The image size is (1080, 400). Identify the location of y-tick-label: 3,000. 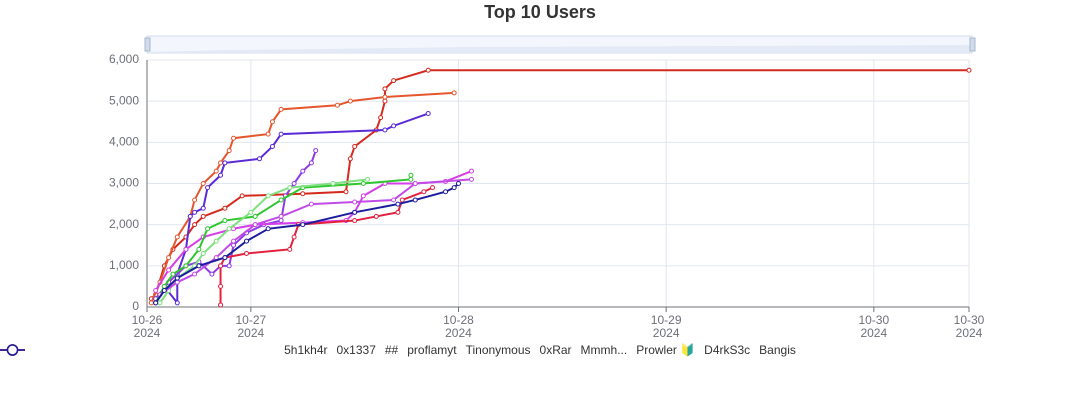
(124, 183).